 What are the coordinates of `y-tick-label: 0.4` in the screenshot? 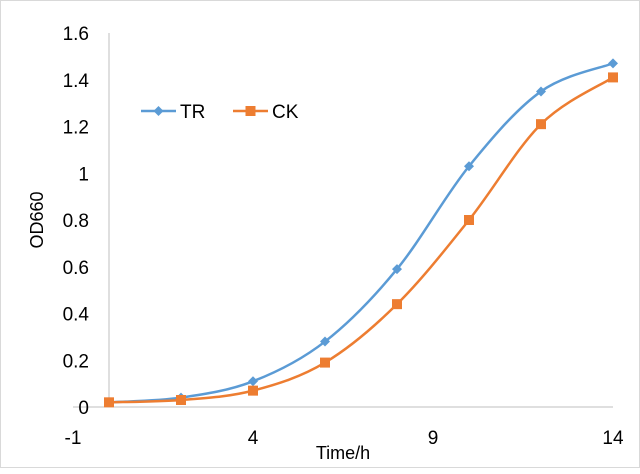 It's located at (76, 315).